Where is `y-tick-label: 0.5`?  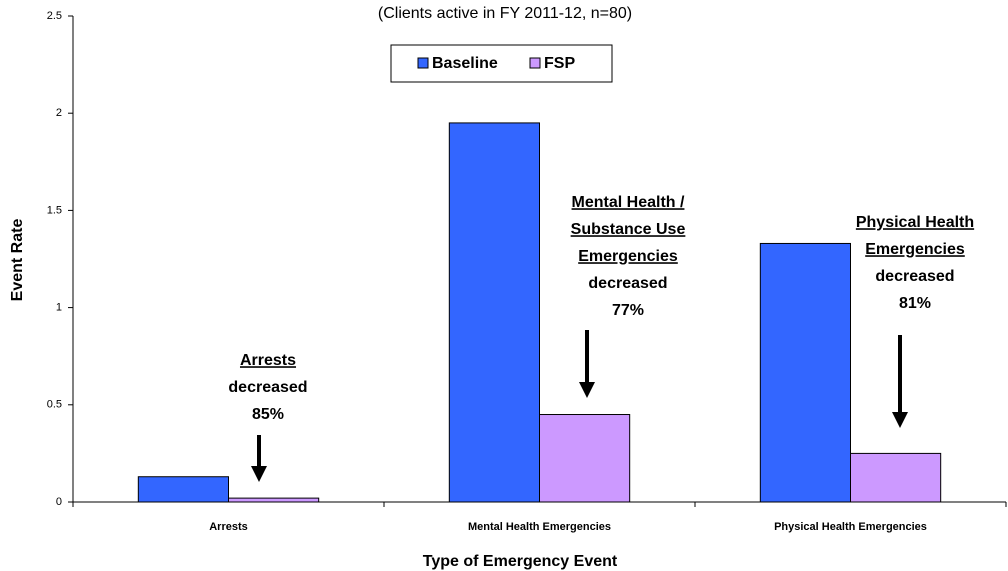 y-tick-label: 0.5 is located at coordinates (54, 405).